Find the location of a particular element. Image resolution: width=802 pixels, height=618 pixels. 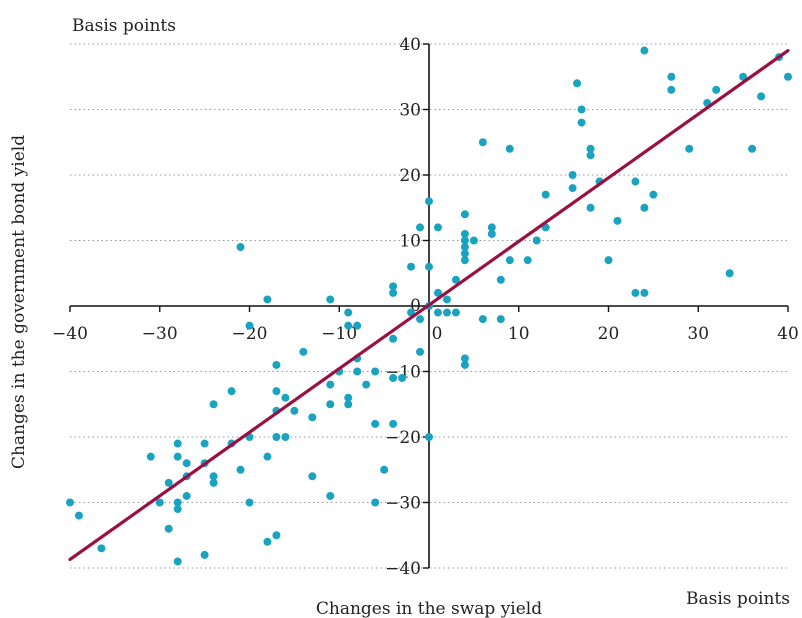

x-axis-title: Changes in the swap yield is located at coordinates (429, 608).